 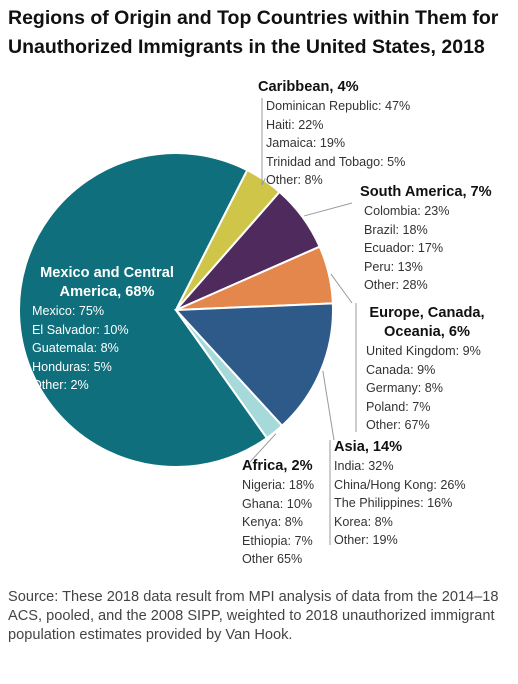 What do you see at coordinates (364, 466) in the screenshot?
I see `country-india: India: 32%` at bounding box center [364, 466].